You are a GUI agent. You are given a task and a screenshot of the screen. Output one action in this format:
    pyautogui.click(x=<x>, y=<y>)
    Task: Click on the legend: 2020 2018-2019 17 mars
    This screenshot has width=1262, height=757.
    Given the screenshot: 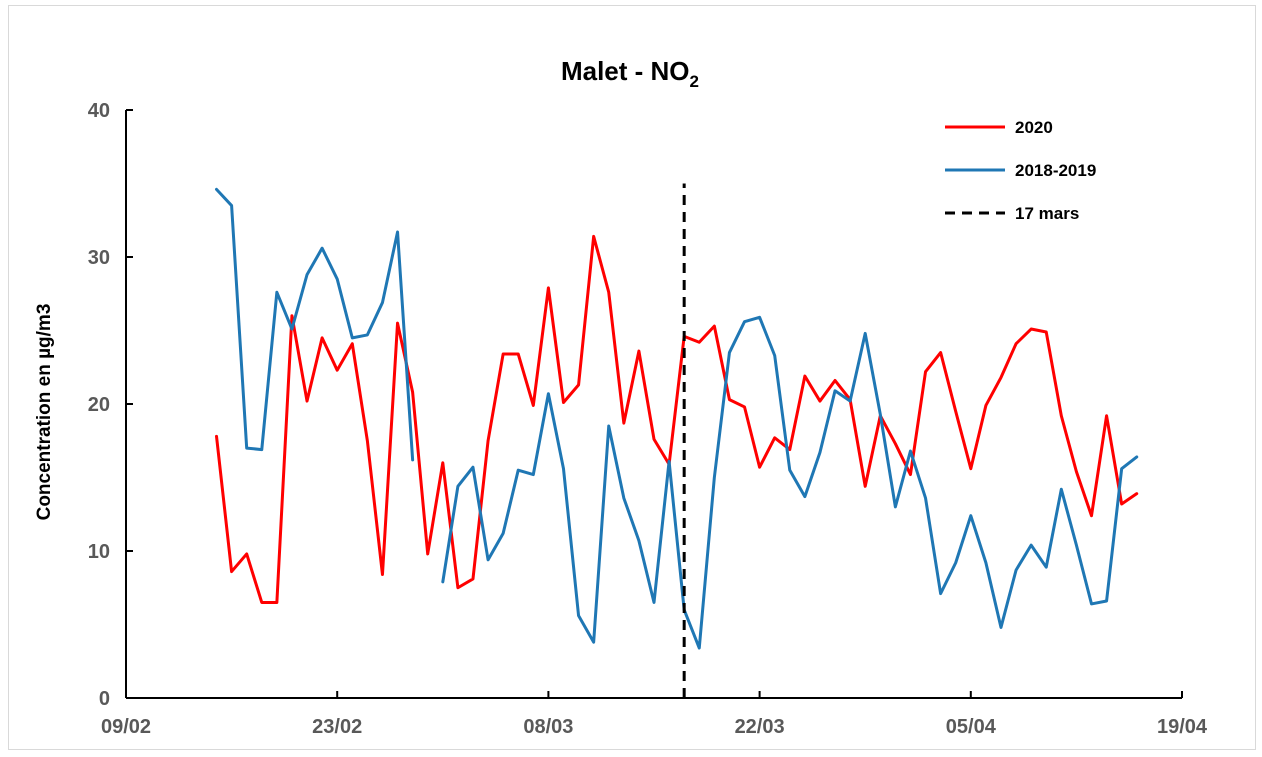 What is the action you would take?
    pyautogui.click(x=1020, y=170)
    